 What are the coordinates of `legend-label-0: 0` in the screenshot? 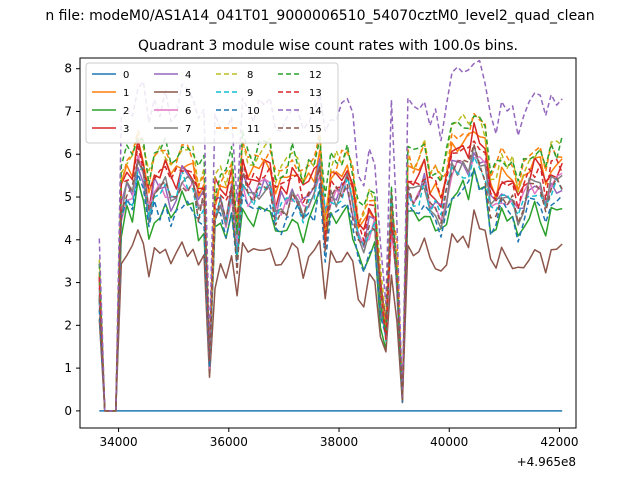 It's located at (126, 75).